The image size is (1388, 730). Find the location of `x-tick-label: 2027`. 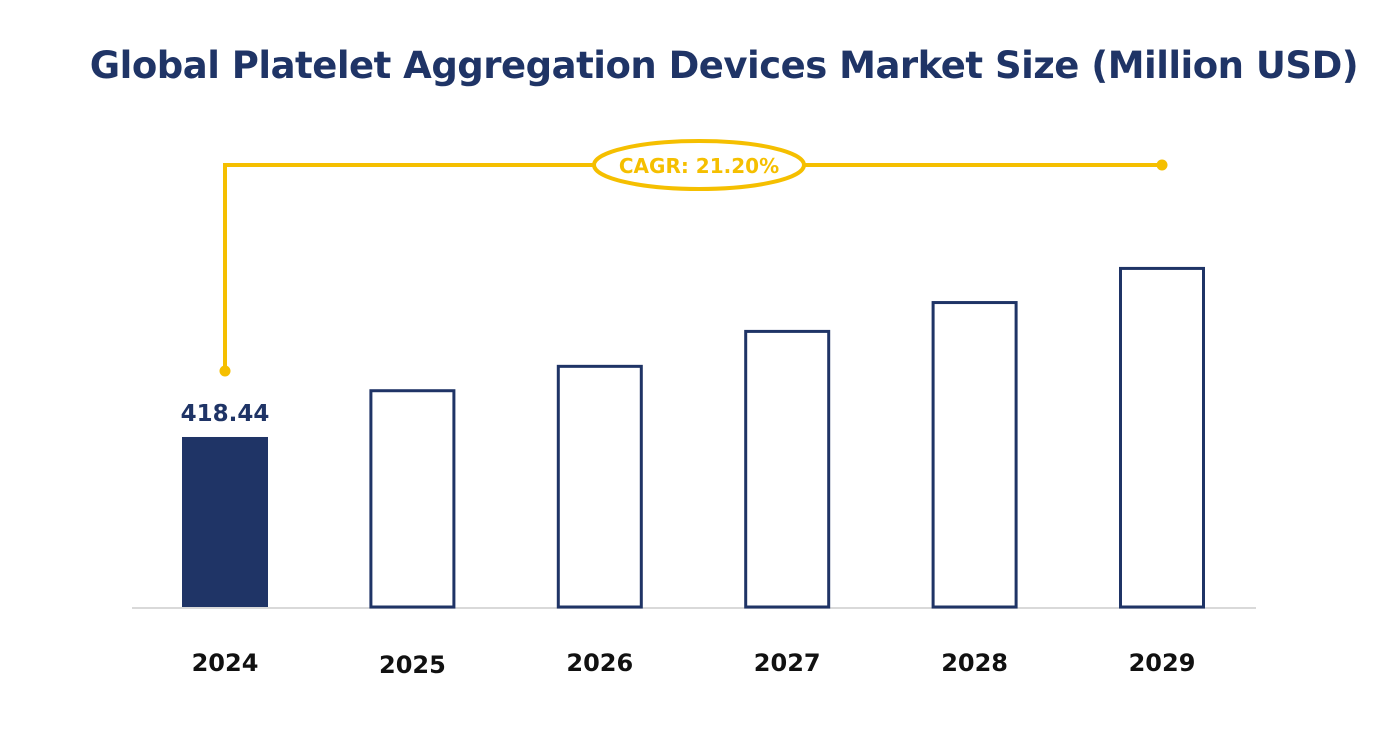

x-tick-label: 2027 is located at coordinates (787, 663).